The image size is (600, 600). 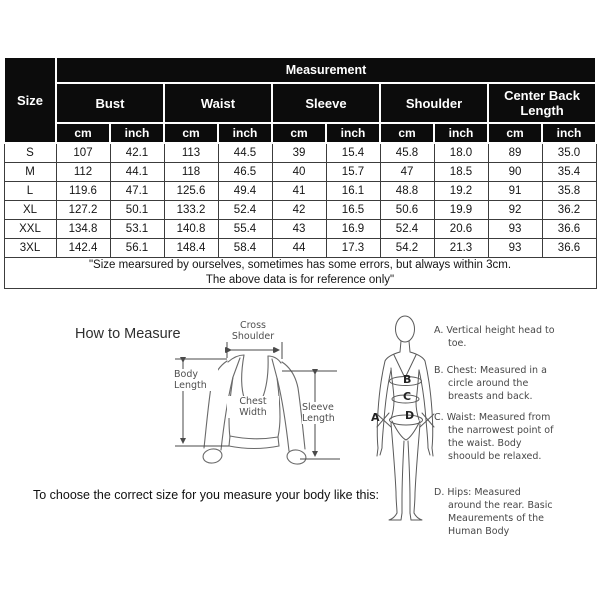 What do you see at coordinates (461, 228) in the screenshot?
I see `value-cell: 20.6` at bounding box center [461, 228].